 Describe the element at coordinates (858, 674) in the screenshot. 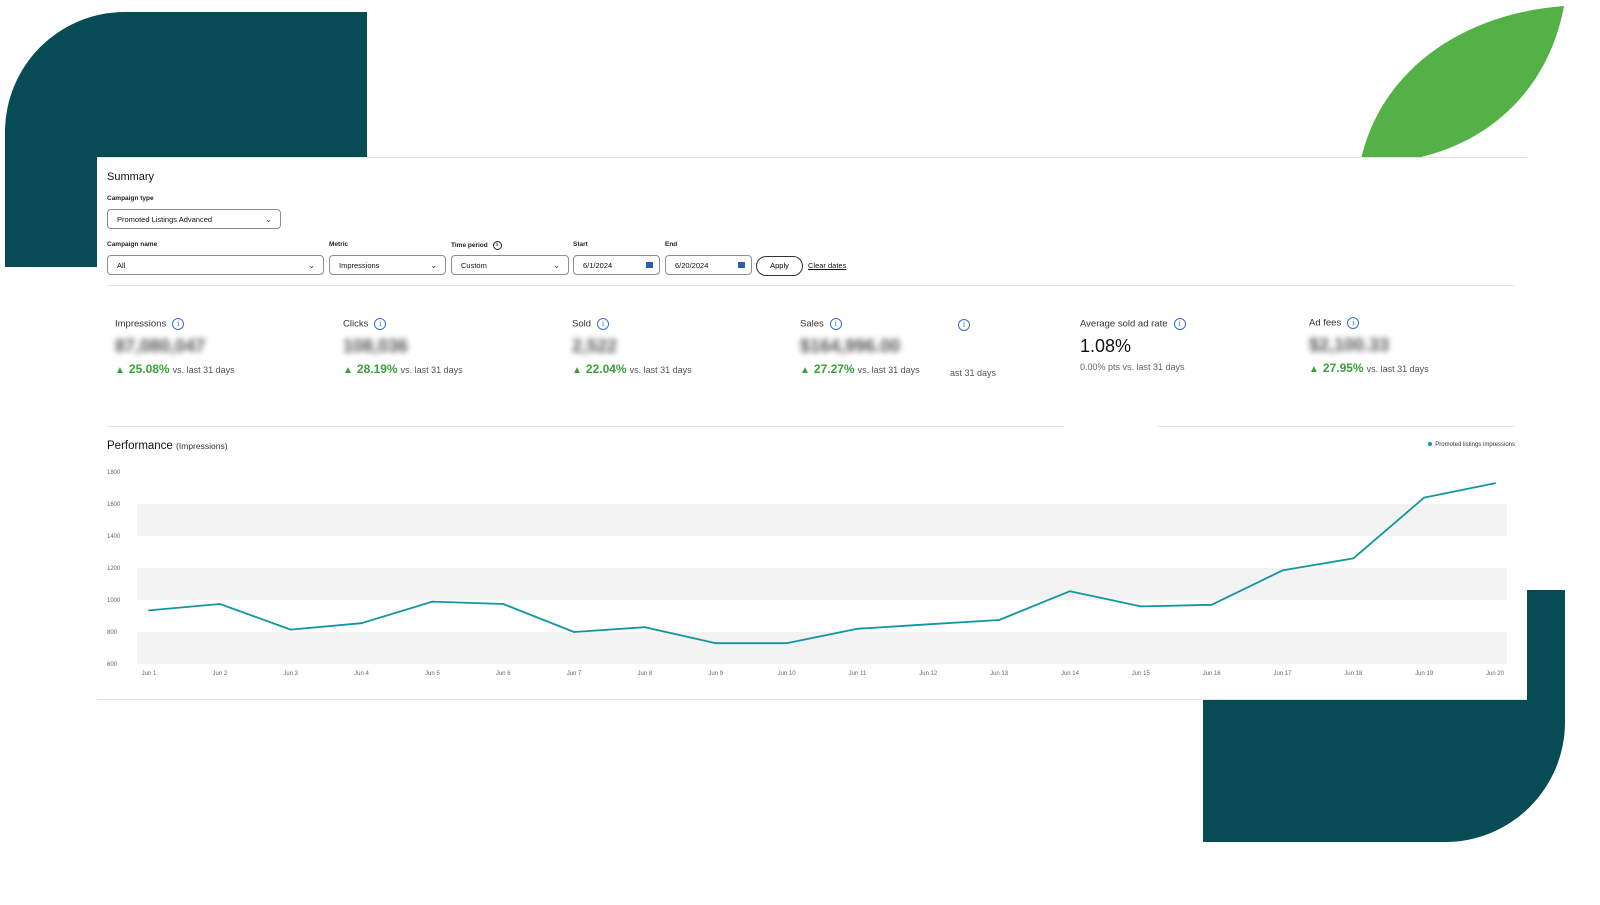

I see `x-tick-label: Jun 11` at that location.